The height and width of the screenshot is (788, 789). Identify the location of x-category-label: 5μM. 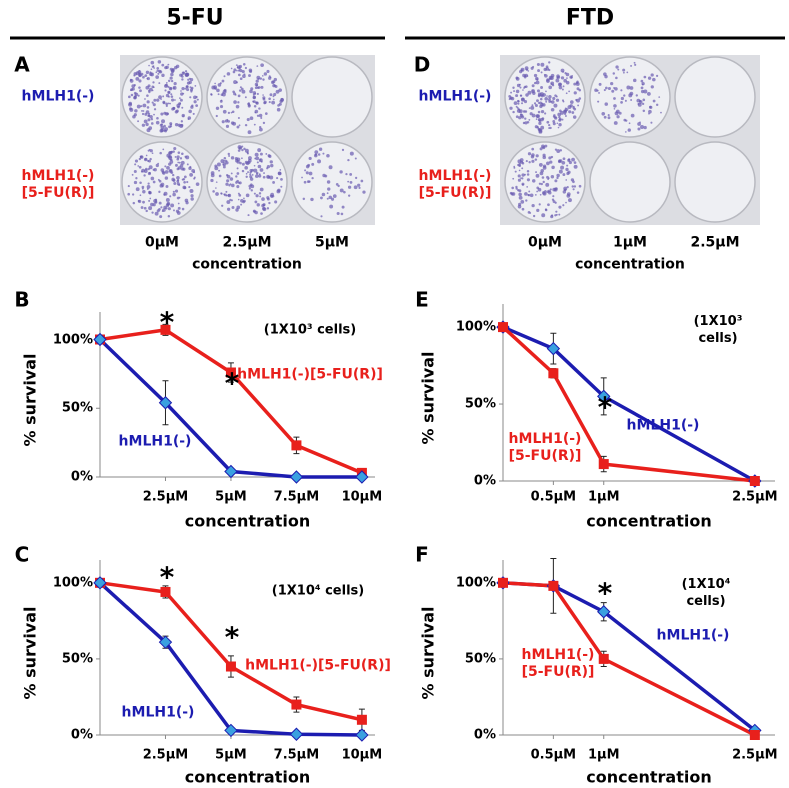
(332, 242).